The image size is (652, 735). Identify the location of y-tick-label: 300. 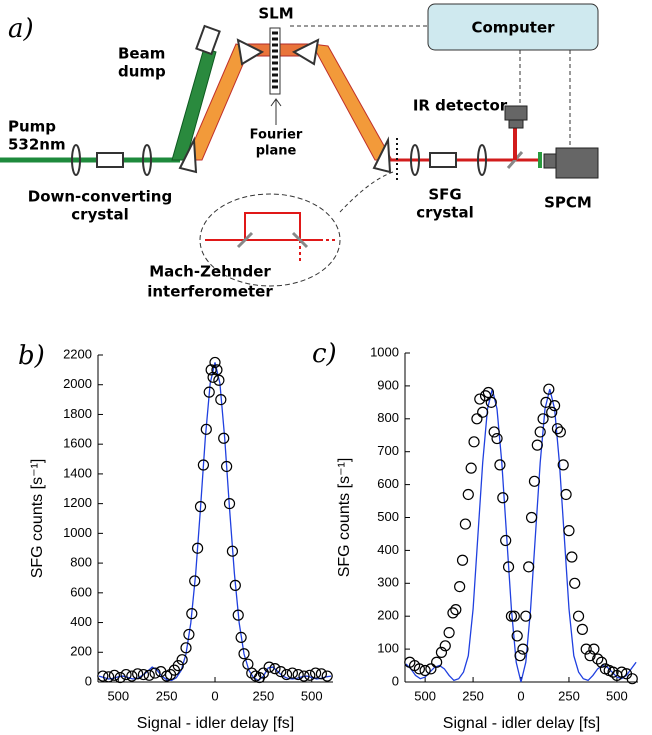
(388, 582).